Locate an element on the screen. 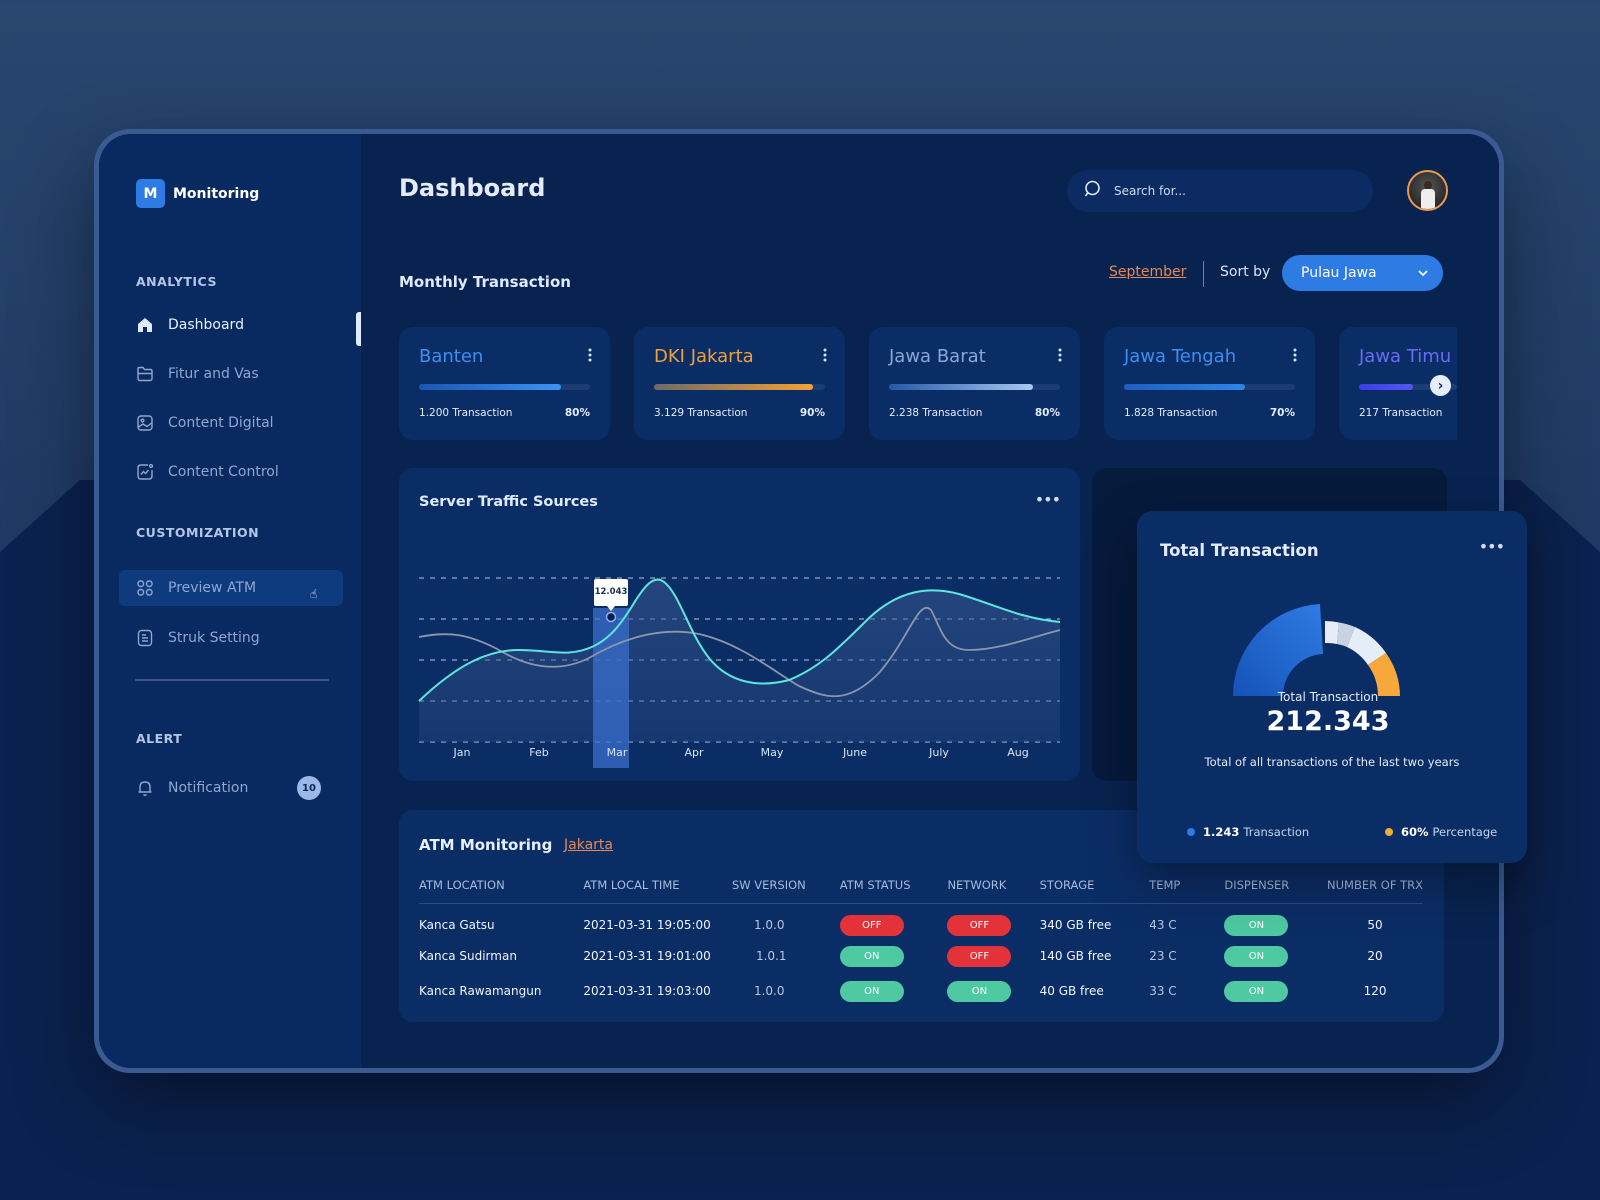 This screenshot has height=1200, width=1600. brand-name: Monitoring is located at coordinates (216, 193).